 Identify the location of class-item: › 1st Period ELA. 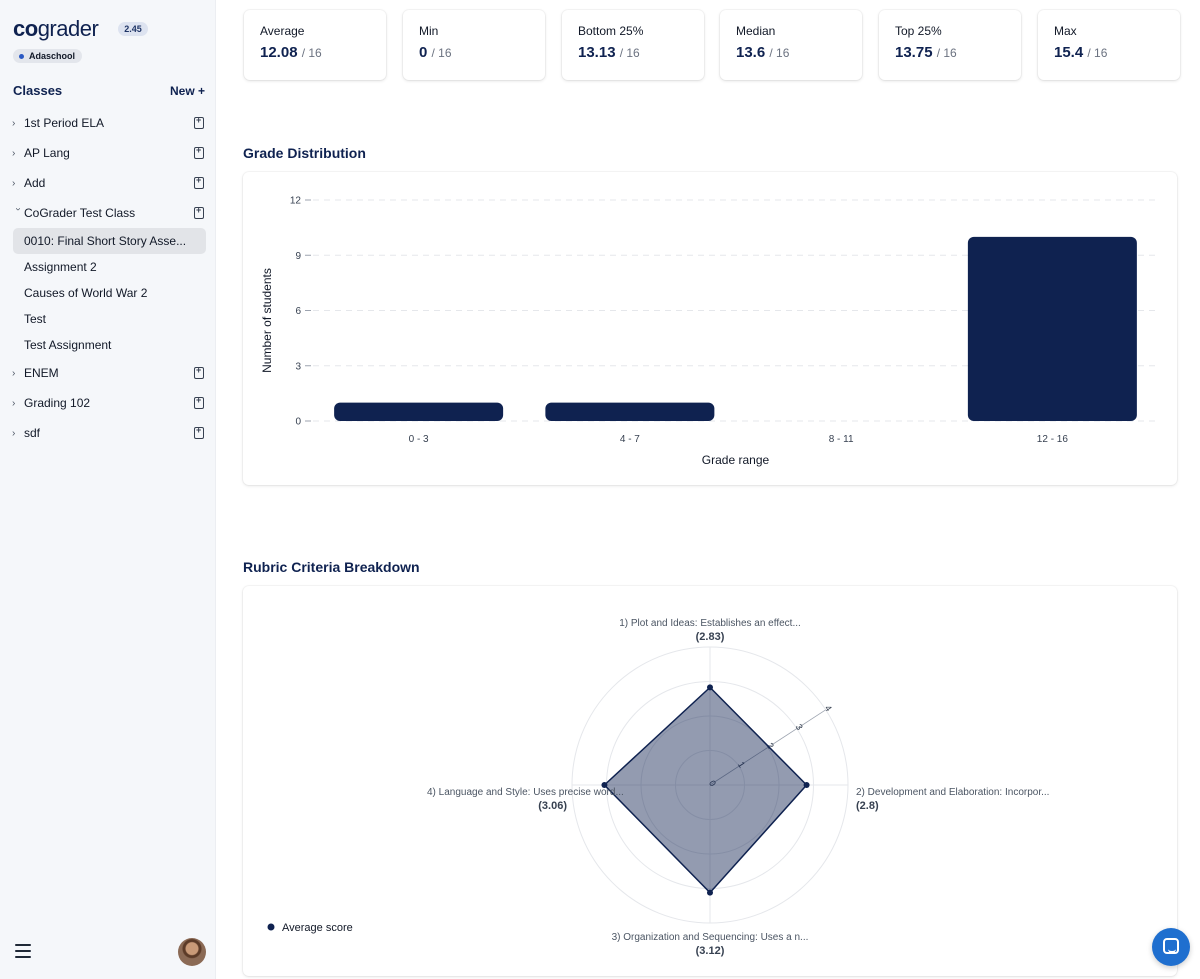
(109, 123).